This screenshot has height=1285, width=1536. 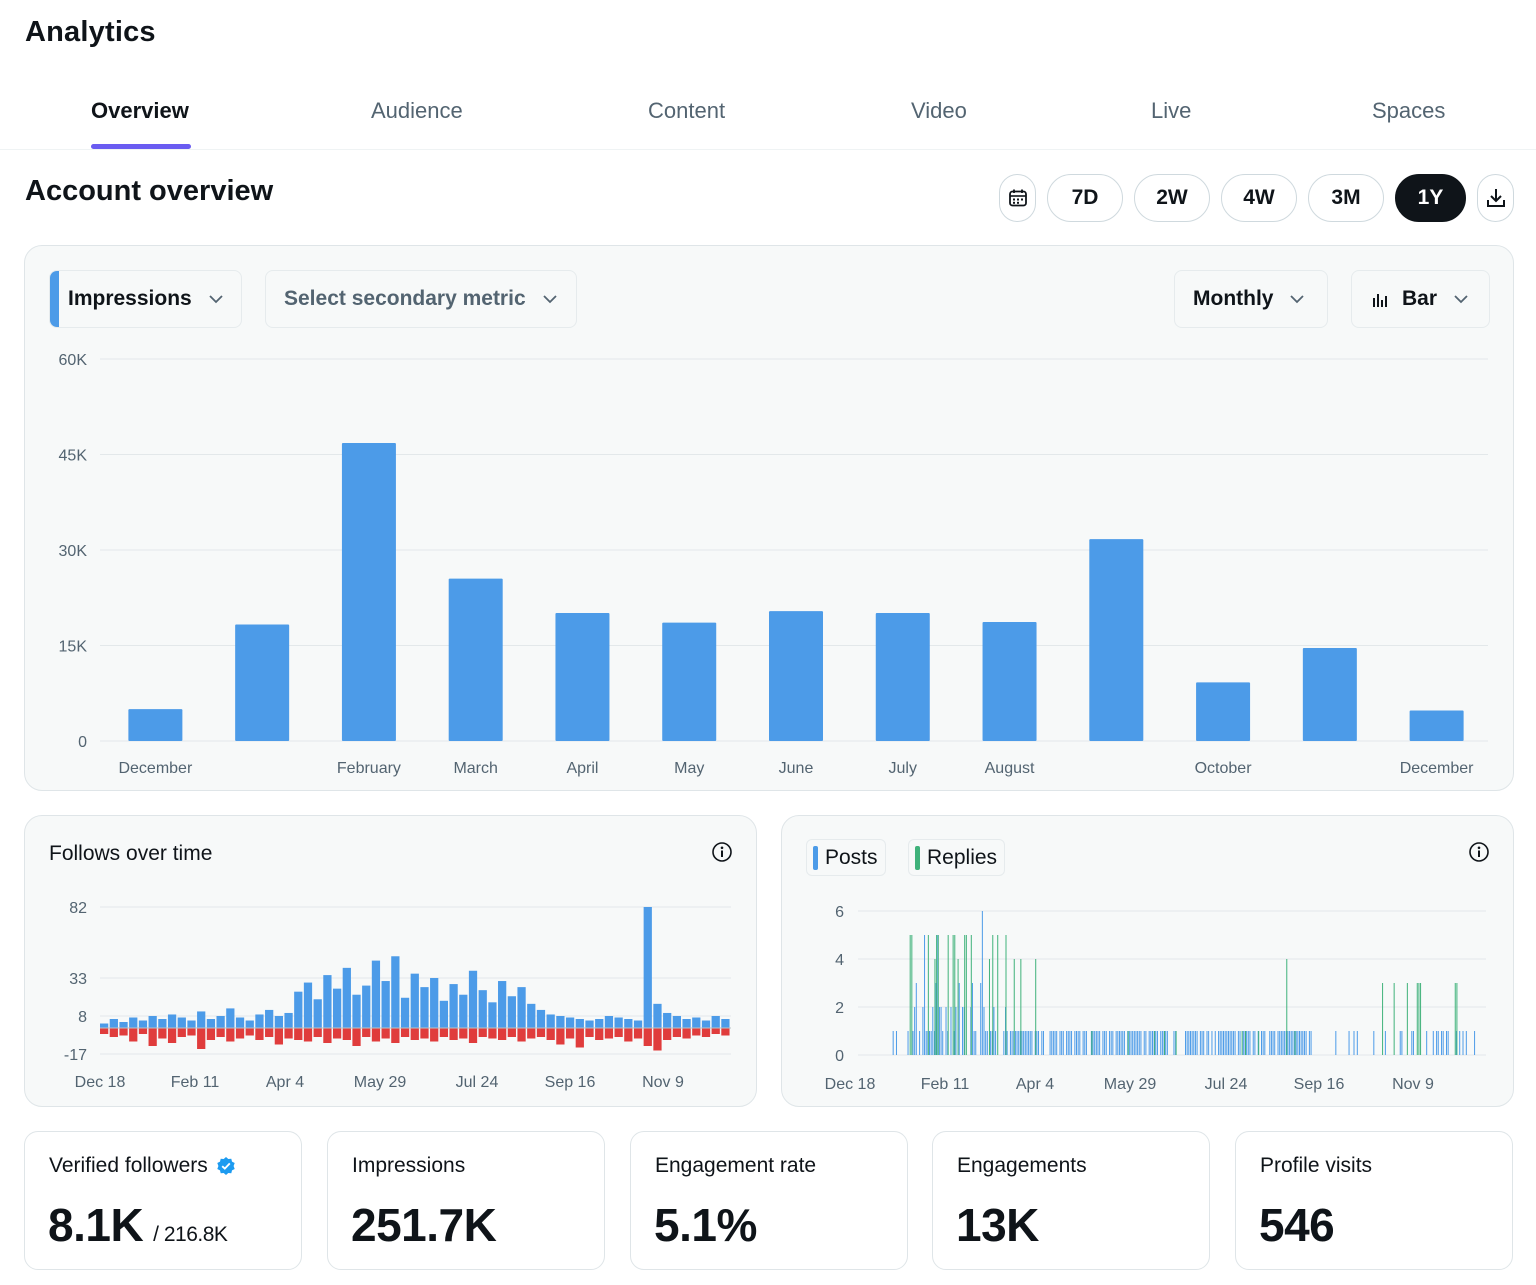 What do you see at coordinates (705, 1225) in the screenshot?
I see `stat-value: 5.1%` at bounding box center [705, 1225].